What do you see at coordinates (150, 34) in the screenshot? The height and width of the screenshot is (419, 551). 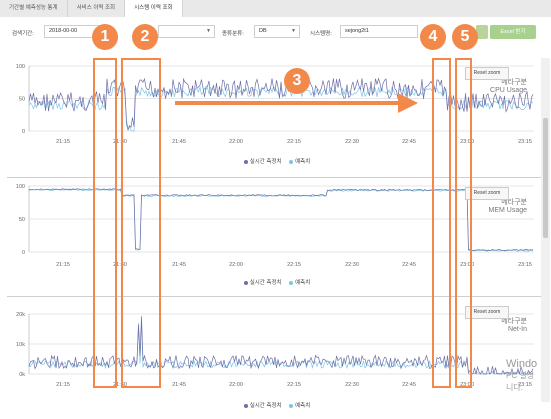 I see `middle-label: …평균` at bounding box center [150, 34].